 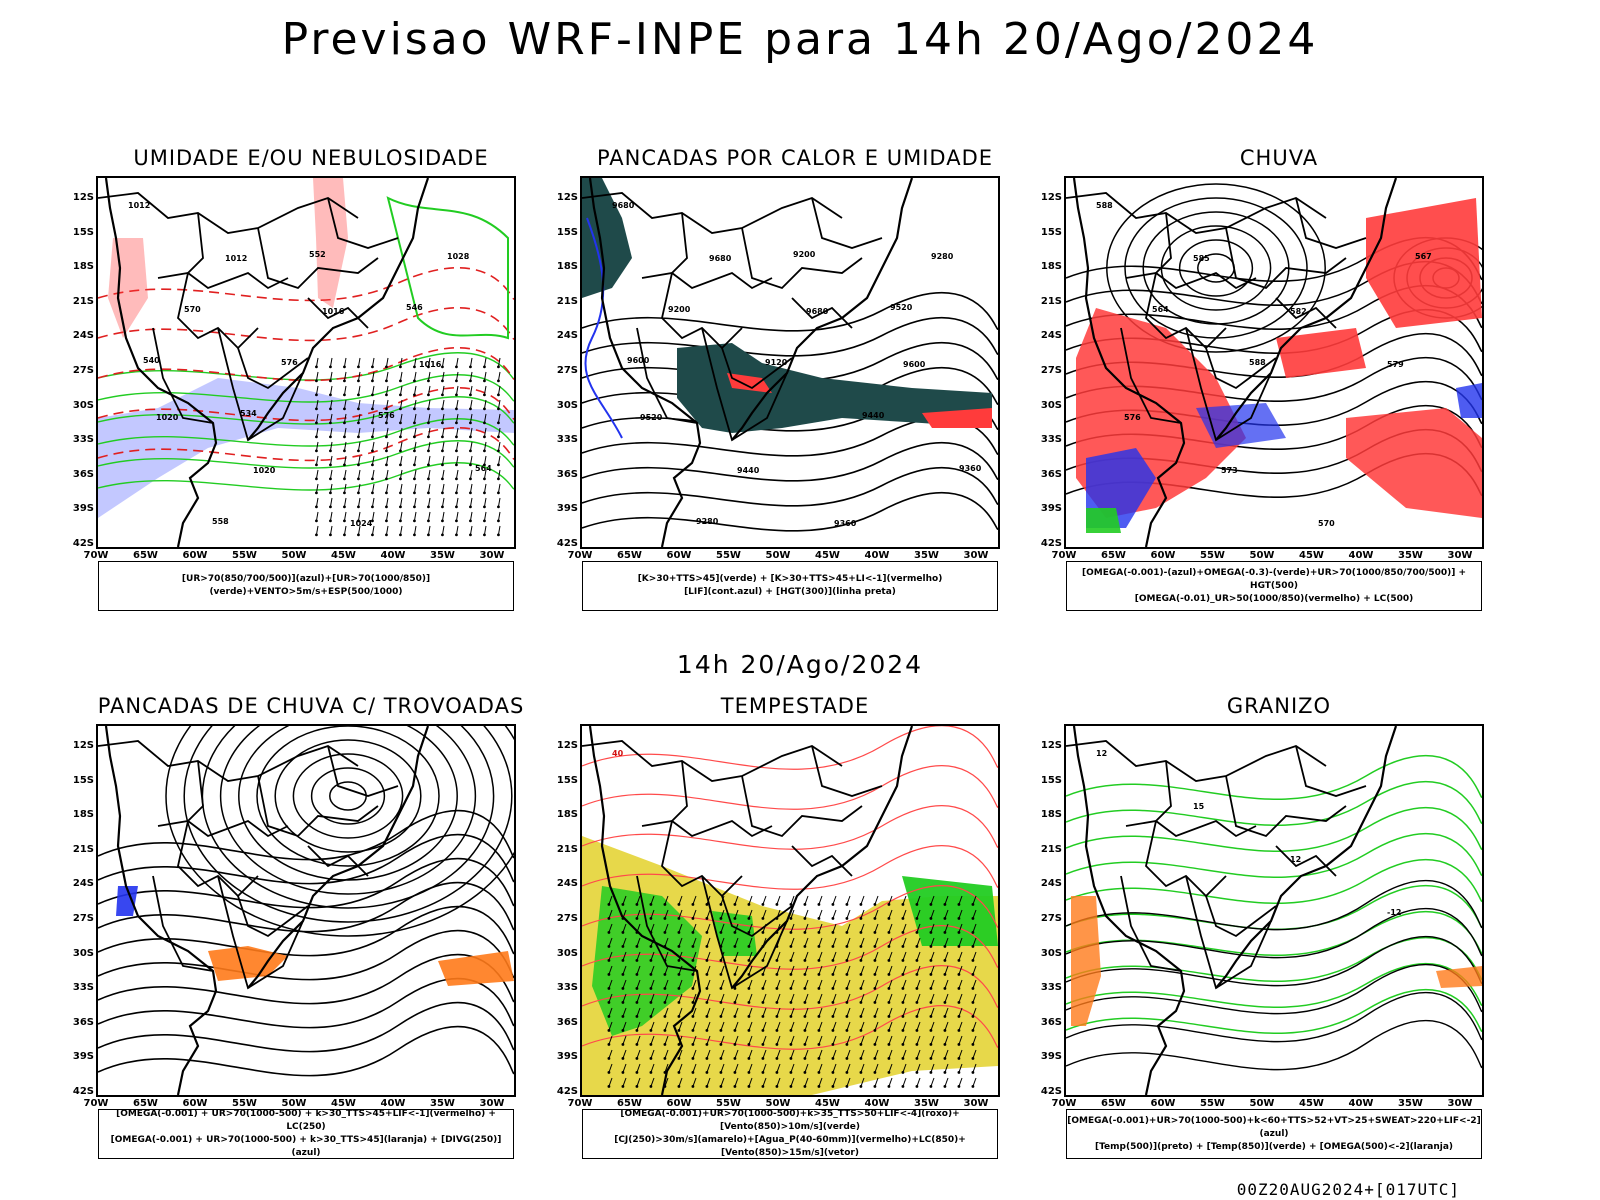 I want to click on contour-label: 540, so click(x=151, y=360).